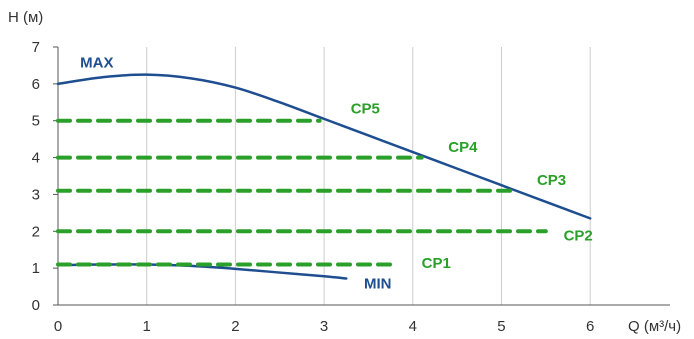  What do you see at coordinates (36, 194) in the screenshot?
I see `y-tick-label-3: 3` at bounding box center [36, 194].